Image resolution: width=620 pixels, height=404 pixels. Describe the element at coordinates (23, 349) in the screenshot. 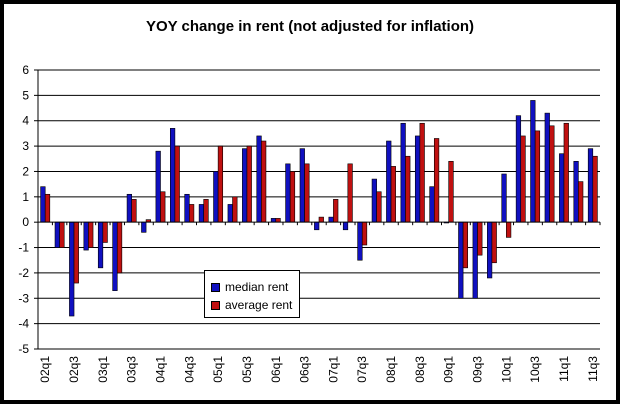

I see `y-tick-label: -5` at that location.